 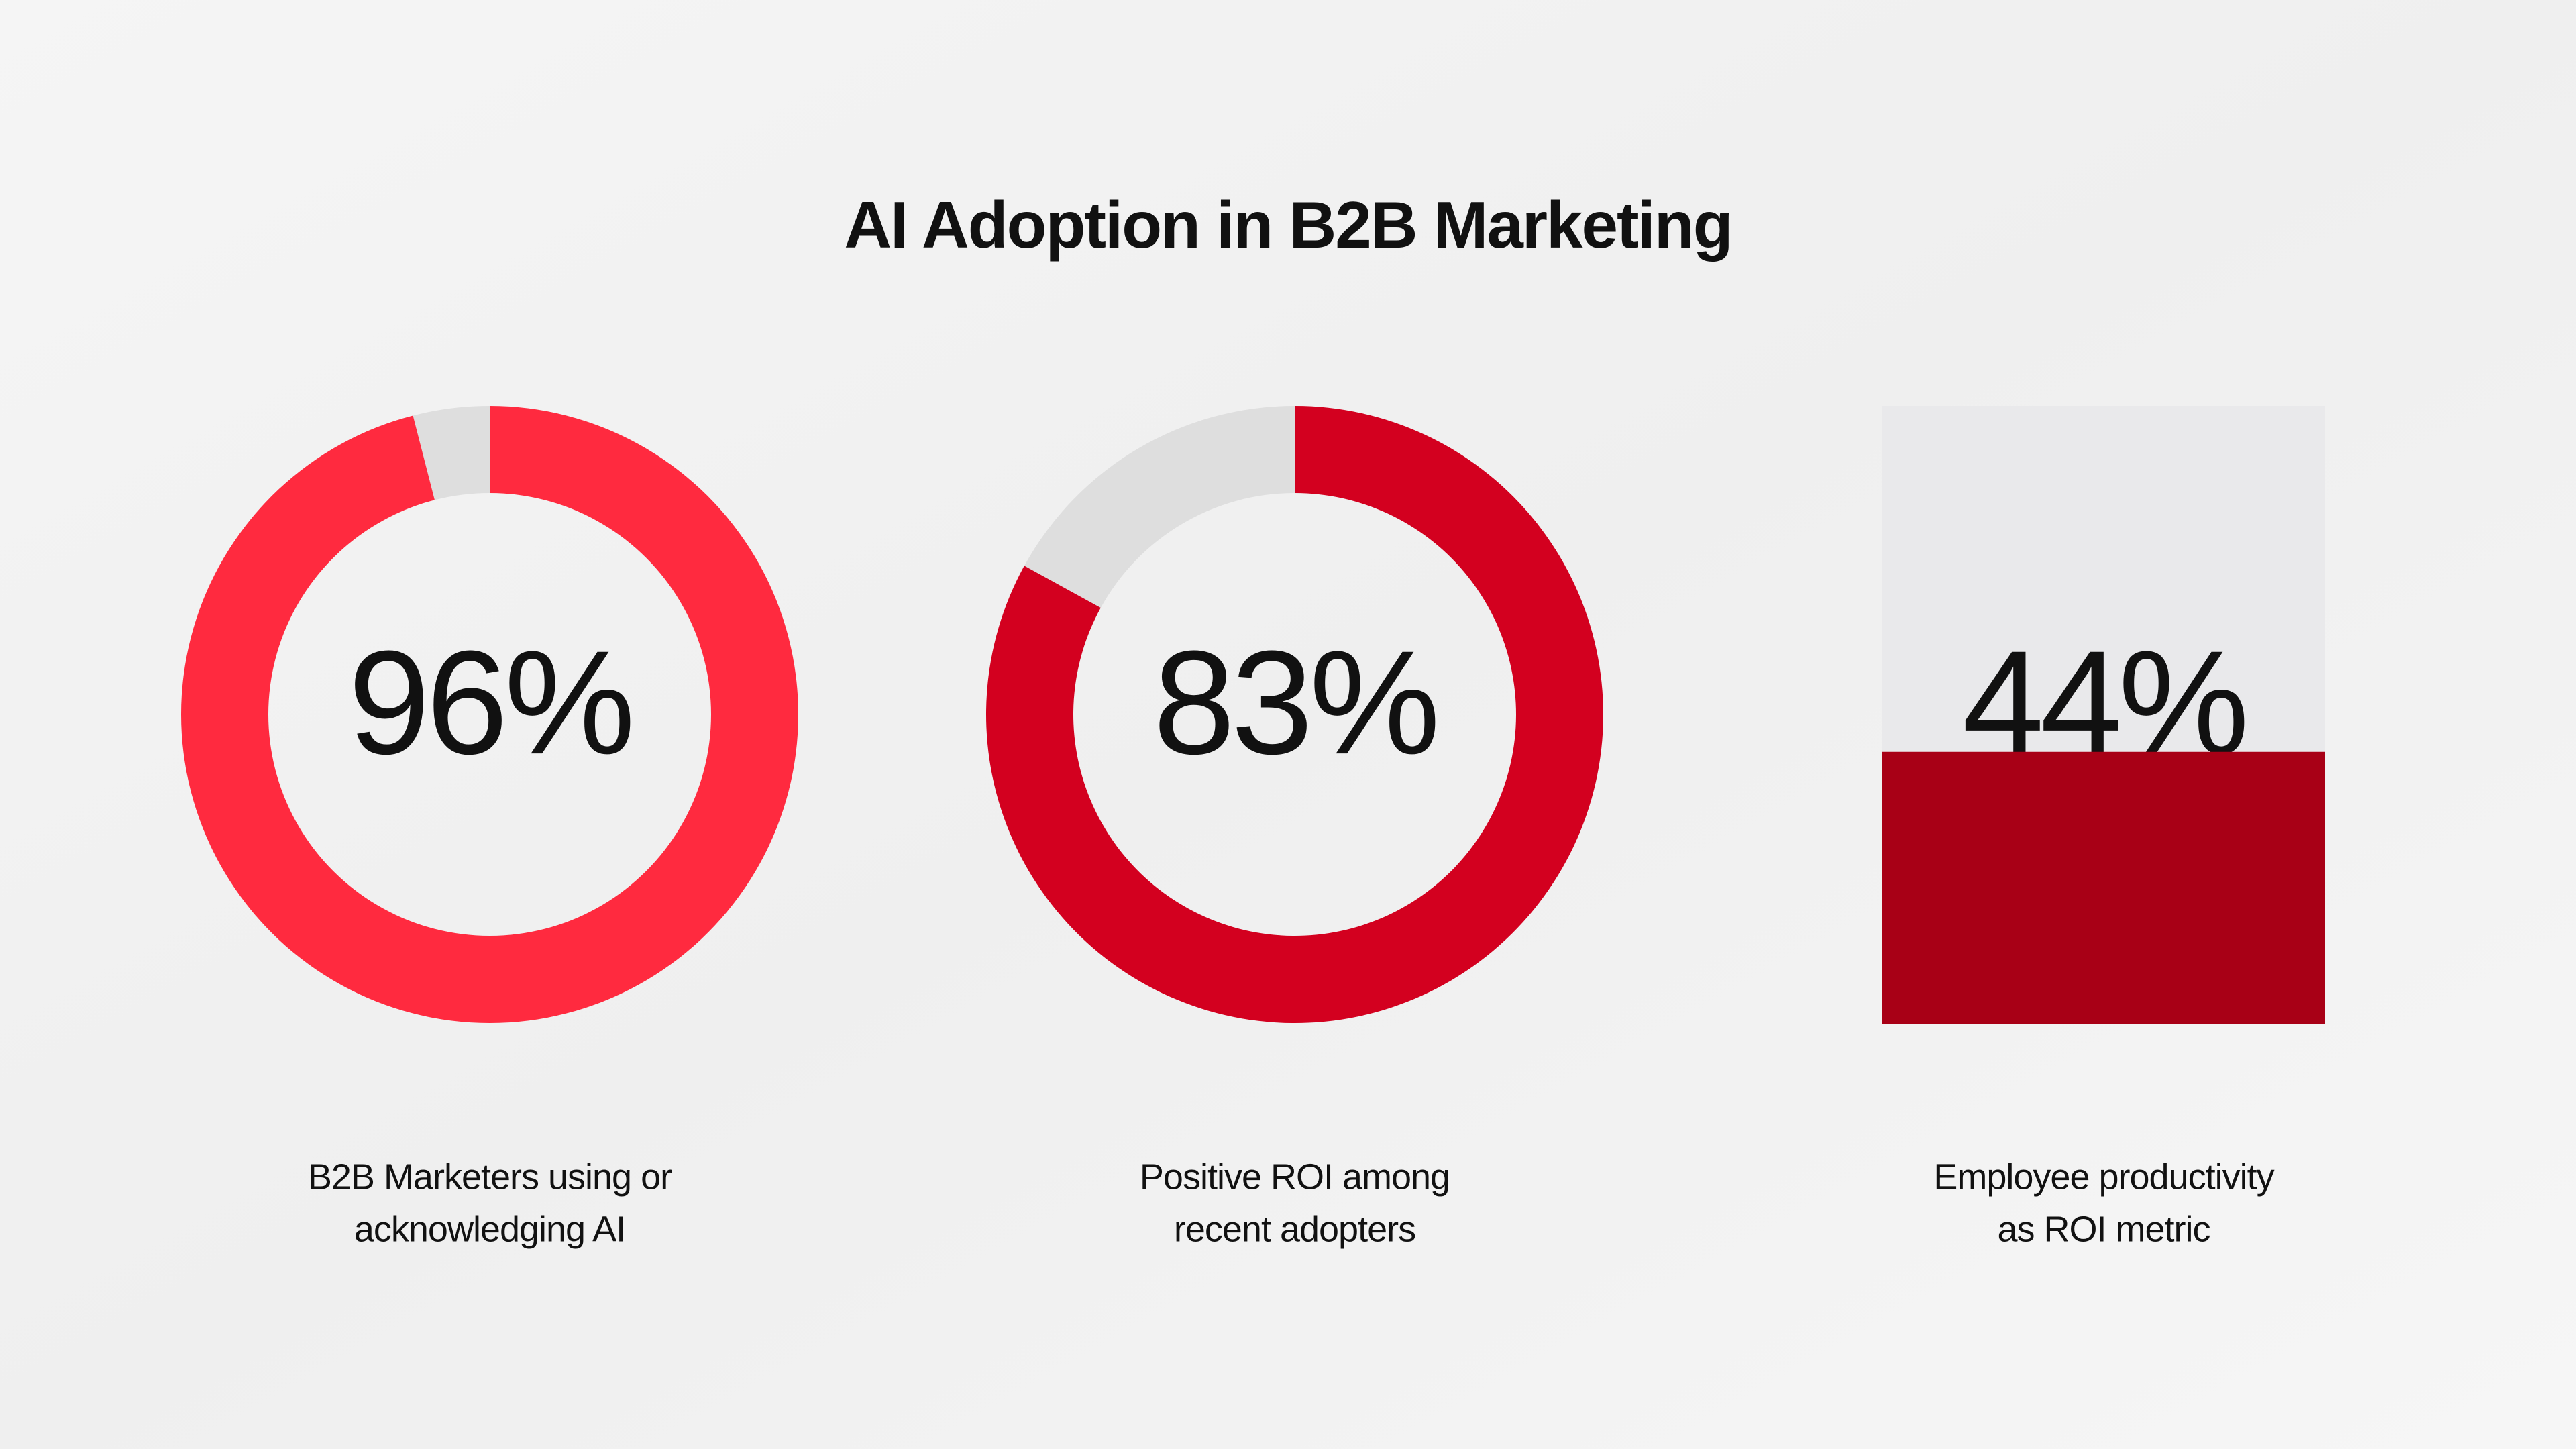 I want to click on caption: B2B Marketers using or, so click(x=490, y=1177).